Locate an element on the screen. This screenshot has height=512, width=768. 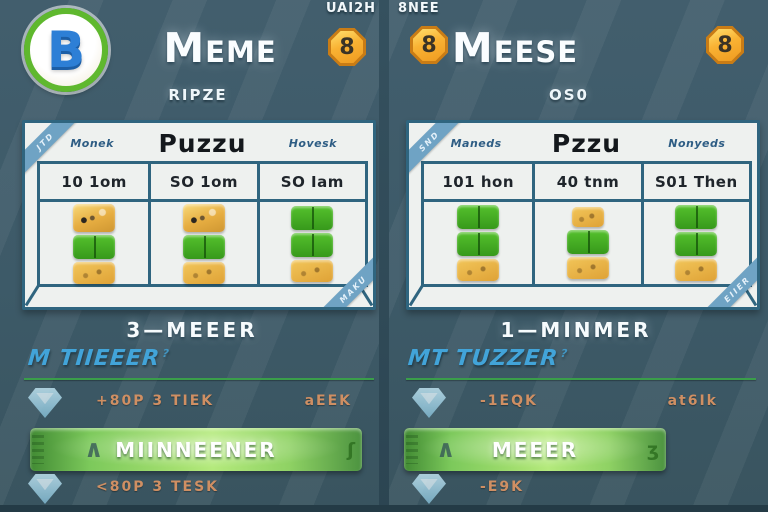
corner-label: UAI2H is located at coordinates (351, 8).